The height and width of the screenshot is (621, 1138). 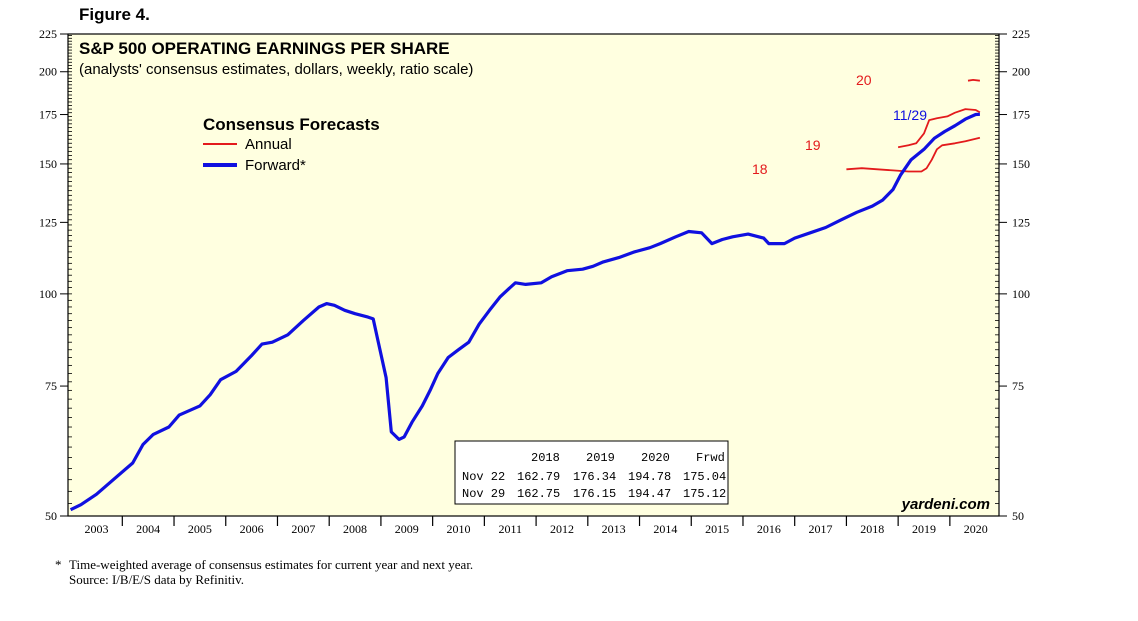 What do you see at coordinates (655, 458) in the screenshot?
I see `table-header-2020: 2020` at bounding box center [655, 458].